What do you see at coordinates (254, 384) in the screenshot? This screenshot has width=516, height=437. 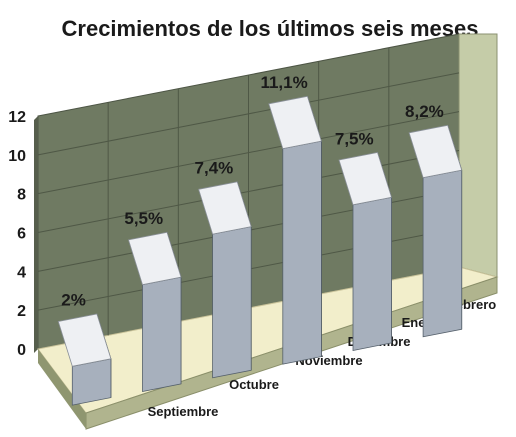 I see `x-tick-label: Octubre` at bounding box center [254, 384].